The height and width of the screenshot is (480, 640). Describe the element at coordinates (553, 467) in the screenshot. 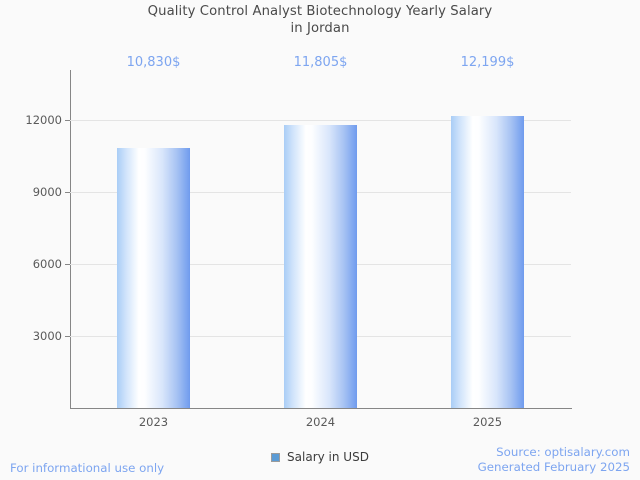

I see `footer-generated-line: Generated February 2025` at that location.